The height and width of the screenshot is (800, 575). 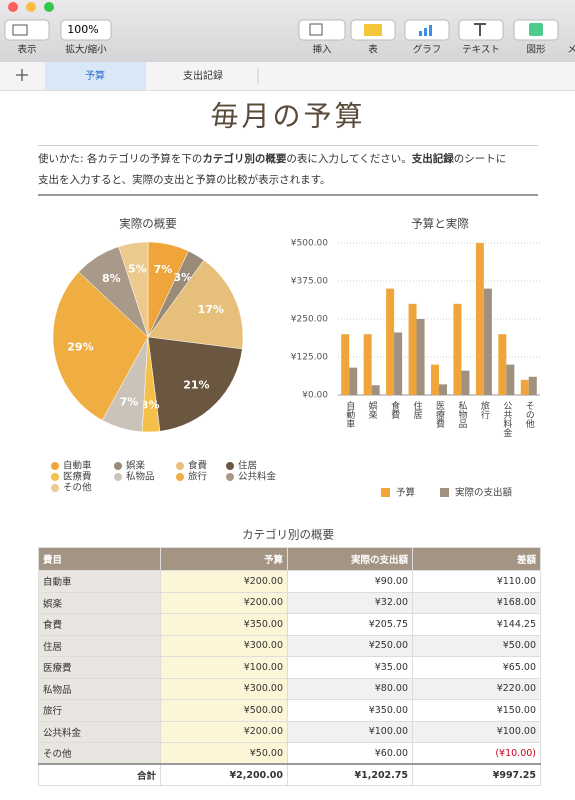 I want to click on add-sheet-button, so click(x=22, y=75).